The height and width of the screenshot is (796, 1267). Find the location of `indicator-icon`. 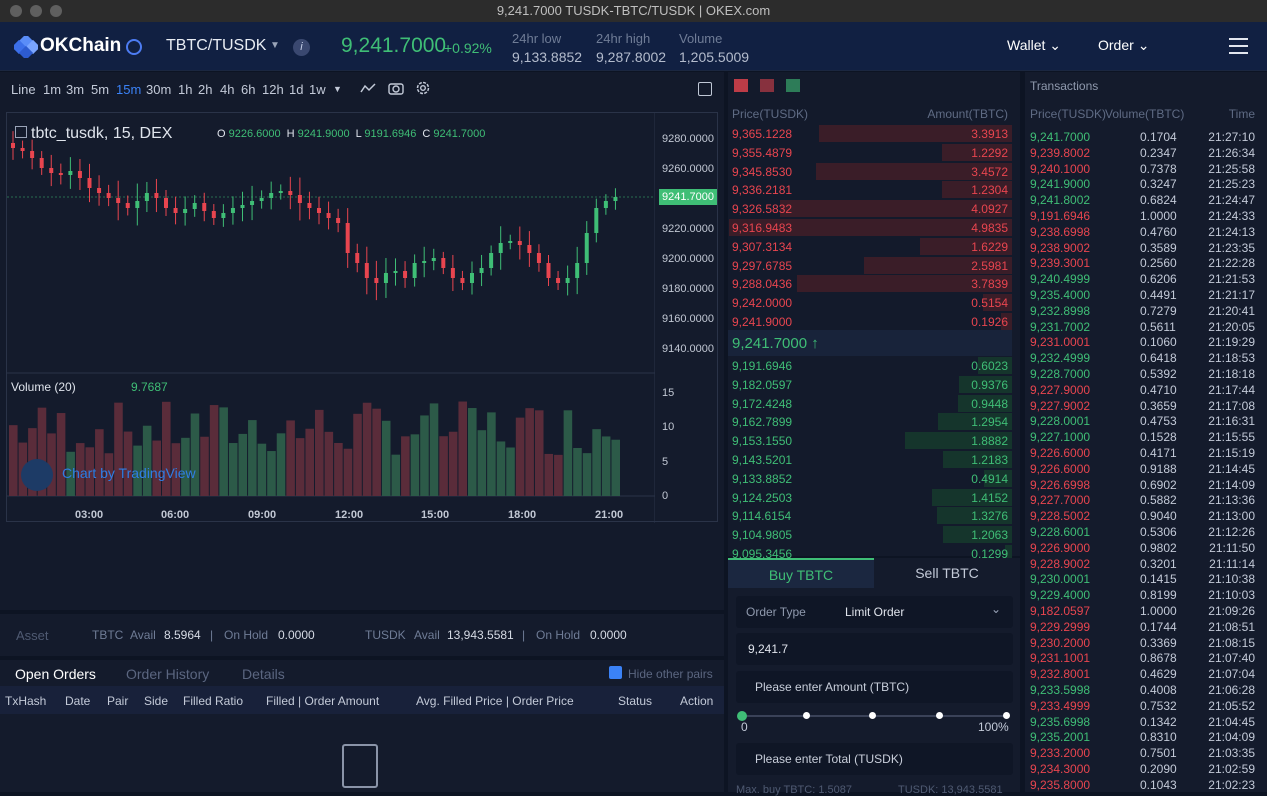

indicator-icon is located at coordinates (368, 89).